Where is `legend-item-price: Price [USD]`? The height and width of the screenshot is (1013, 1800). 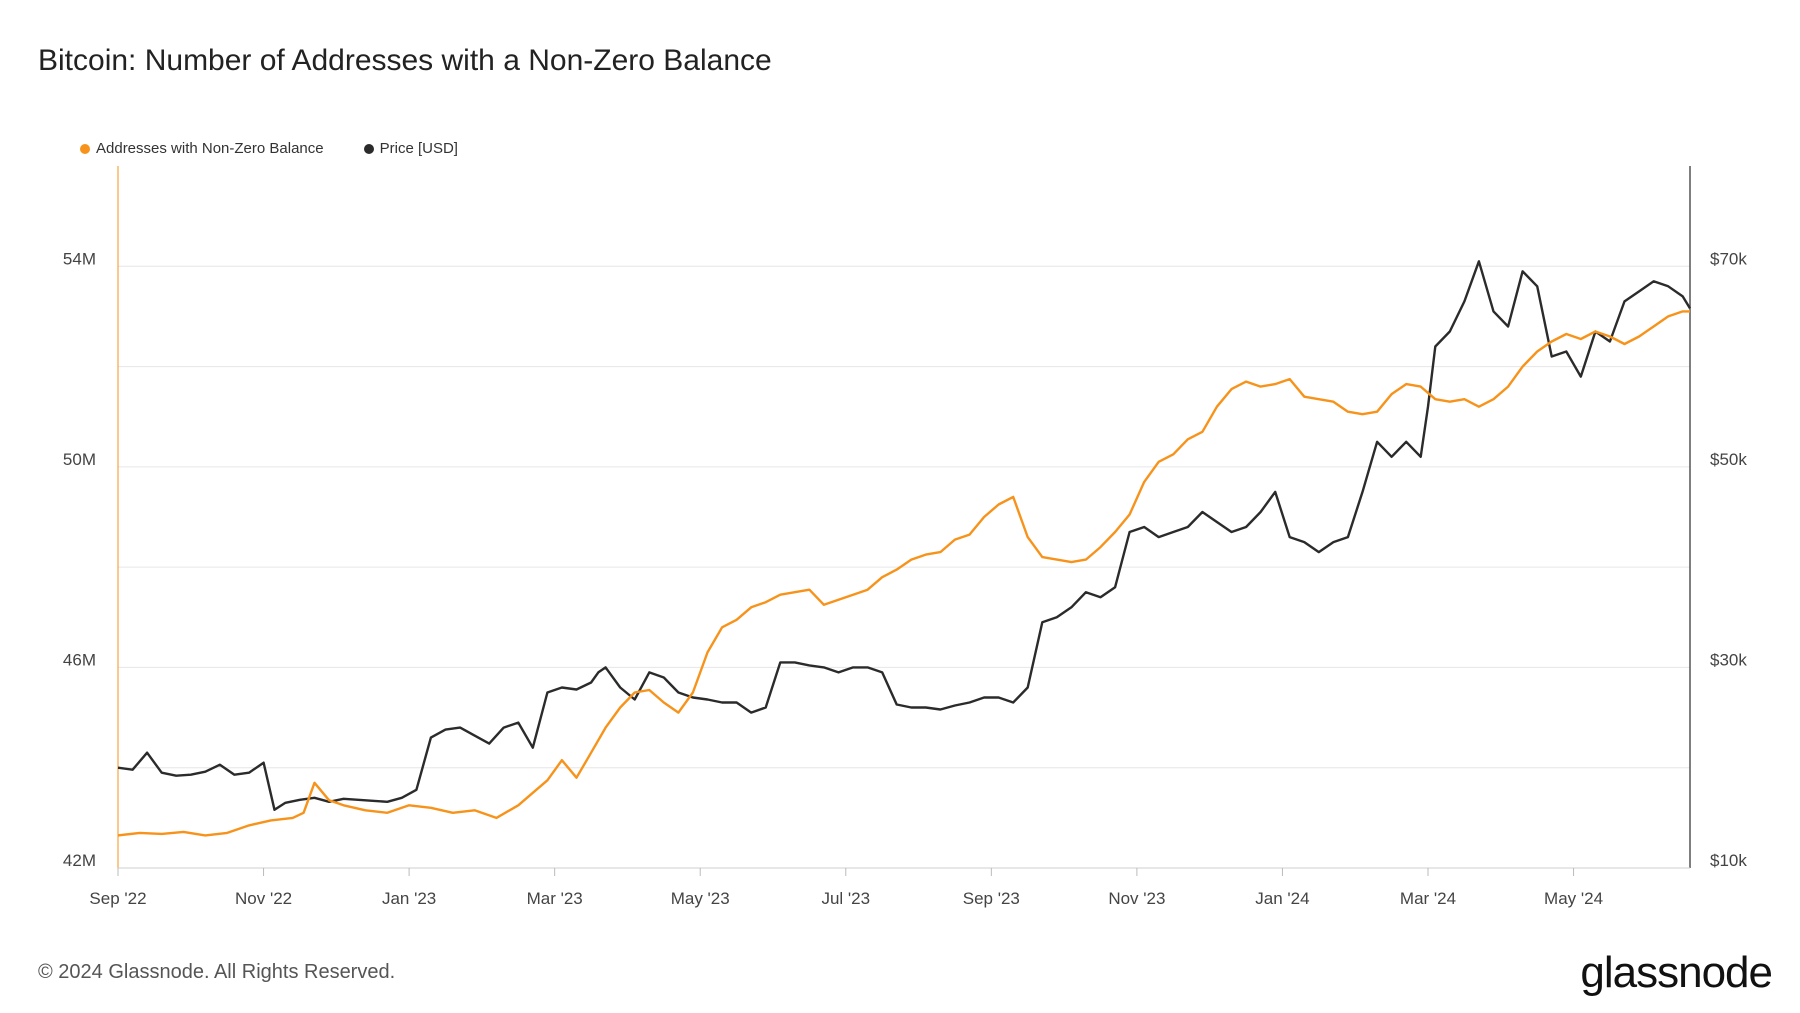
legend-item-price: Price [USD] is located at coordinates (410, 148).